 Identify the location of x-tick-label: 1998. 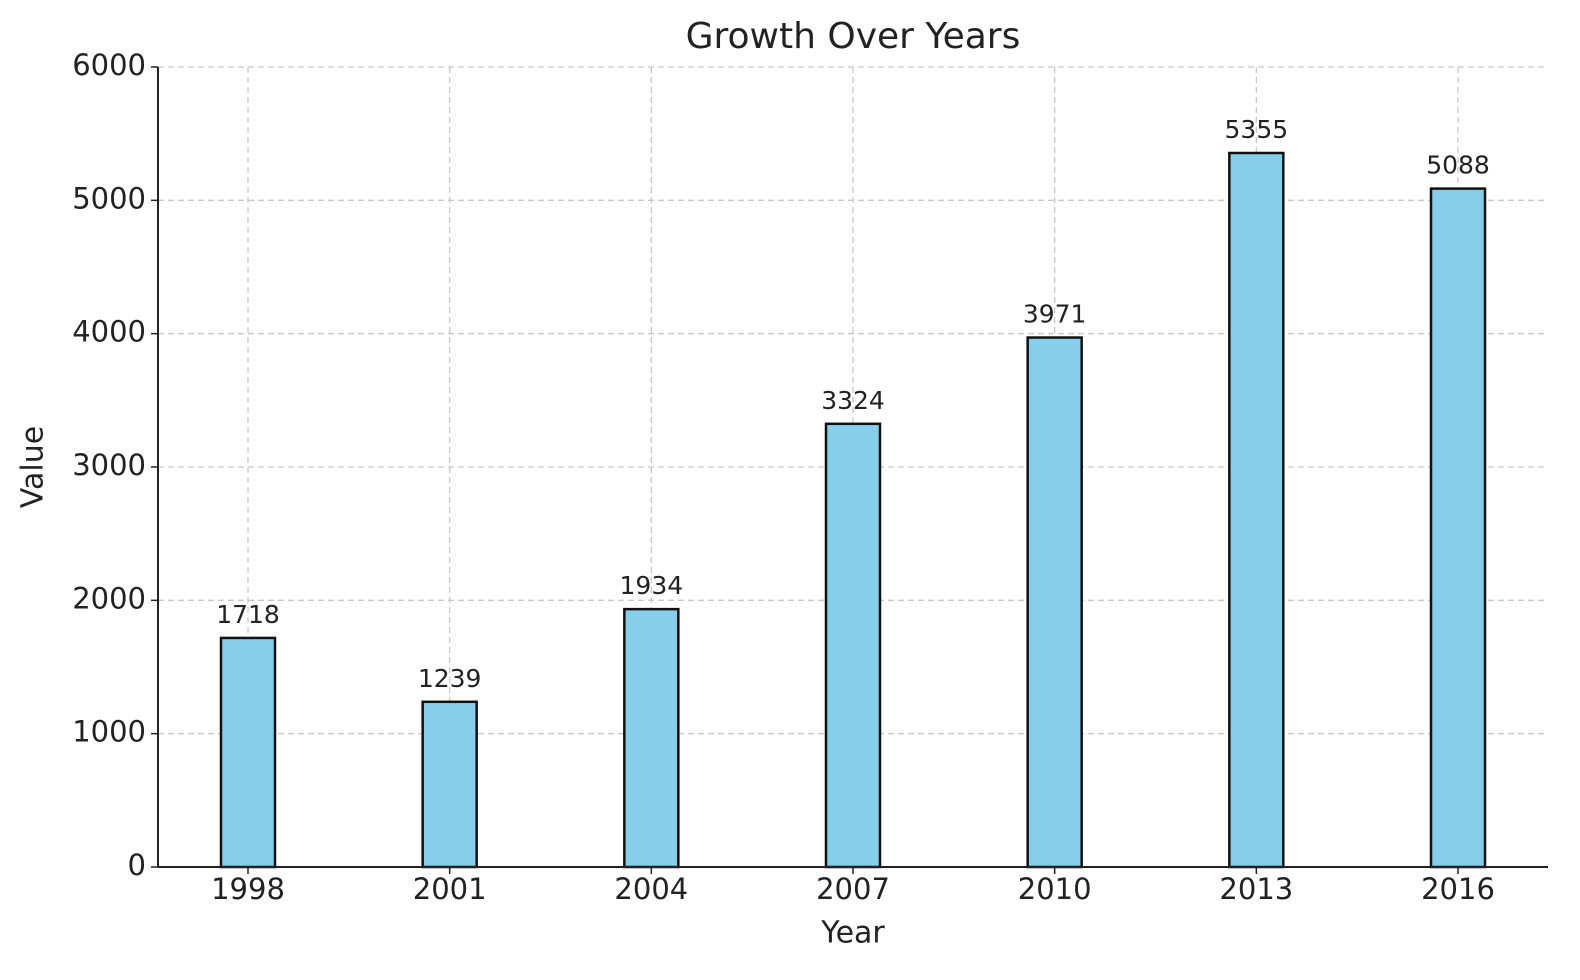
(248, 889).